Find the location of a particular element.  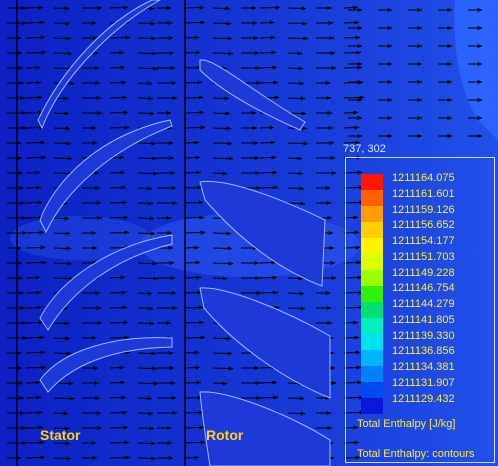

legend-tick-label: 1211146.754 is located at coordinates (423, 288).